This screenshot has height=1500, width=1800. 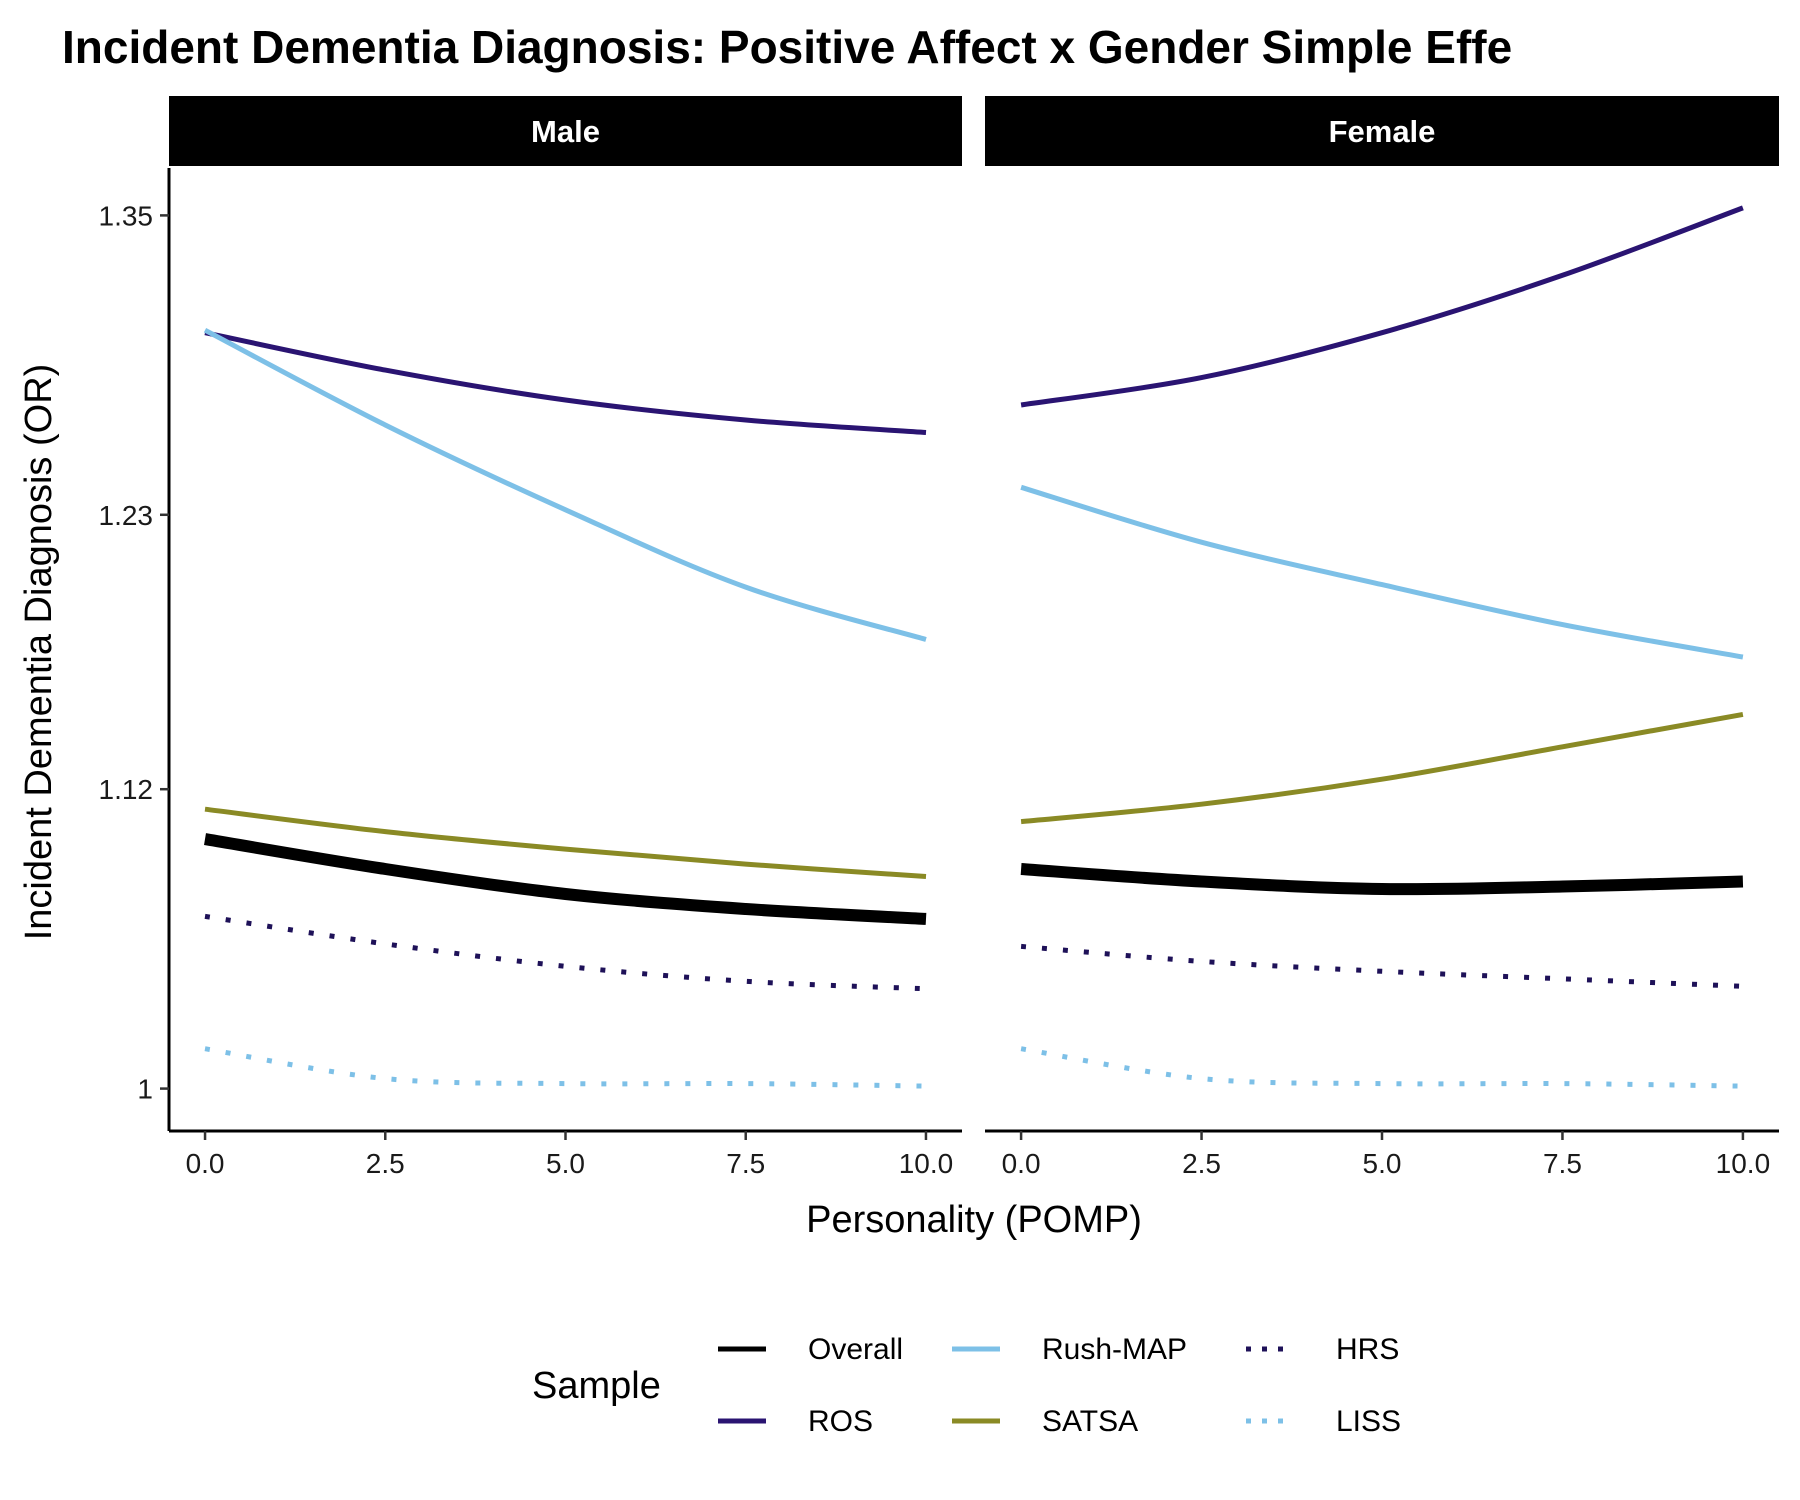 What do you see at coordinates (126, 515) in the screenshot?
I see `y-tick-label: 1.23` at bounding box center [126, 515].